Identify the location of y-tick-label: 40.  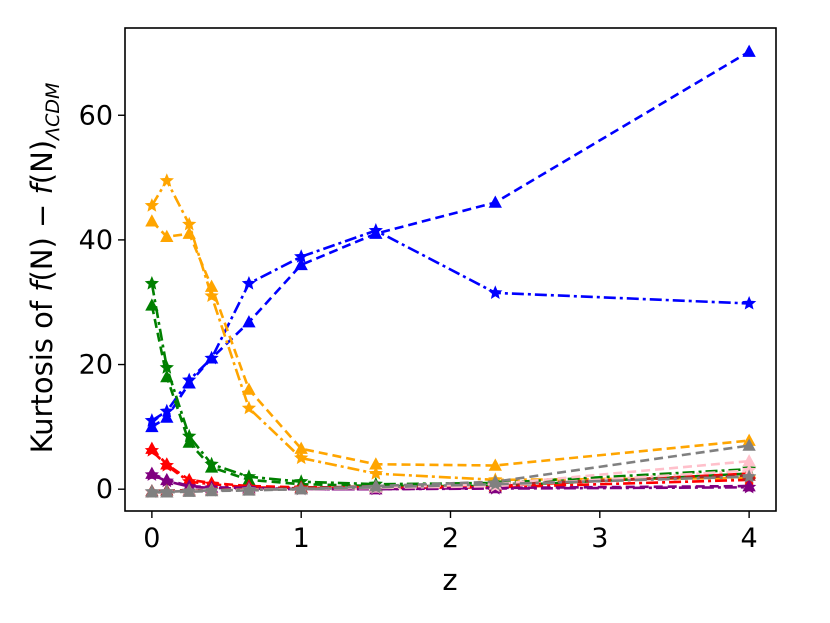
(96, 240).